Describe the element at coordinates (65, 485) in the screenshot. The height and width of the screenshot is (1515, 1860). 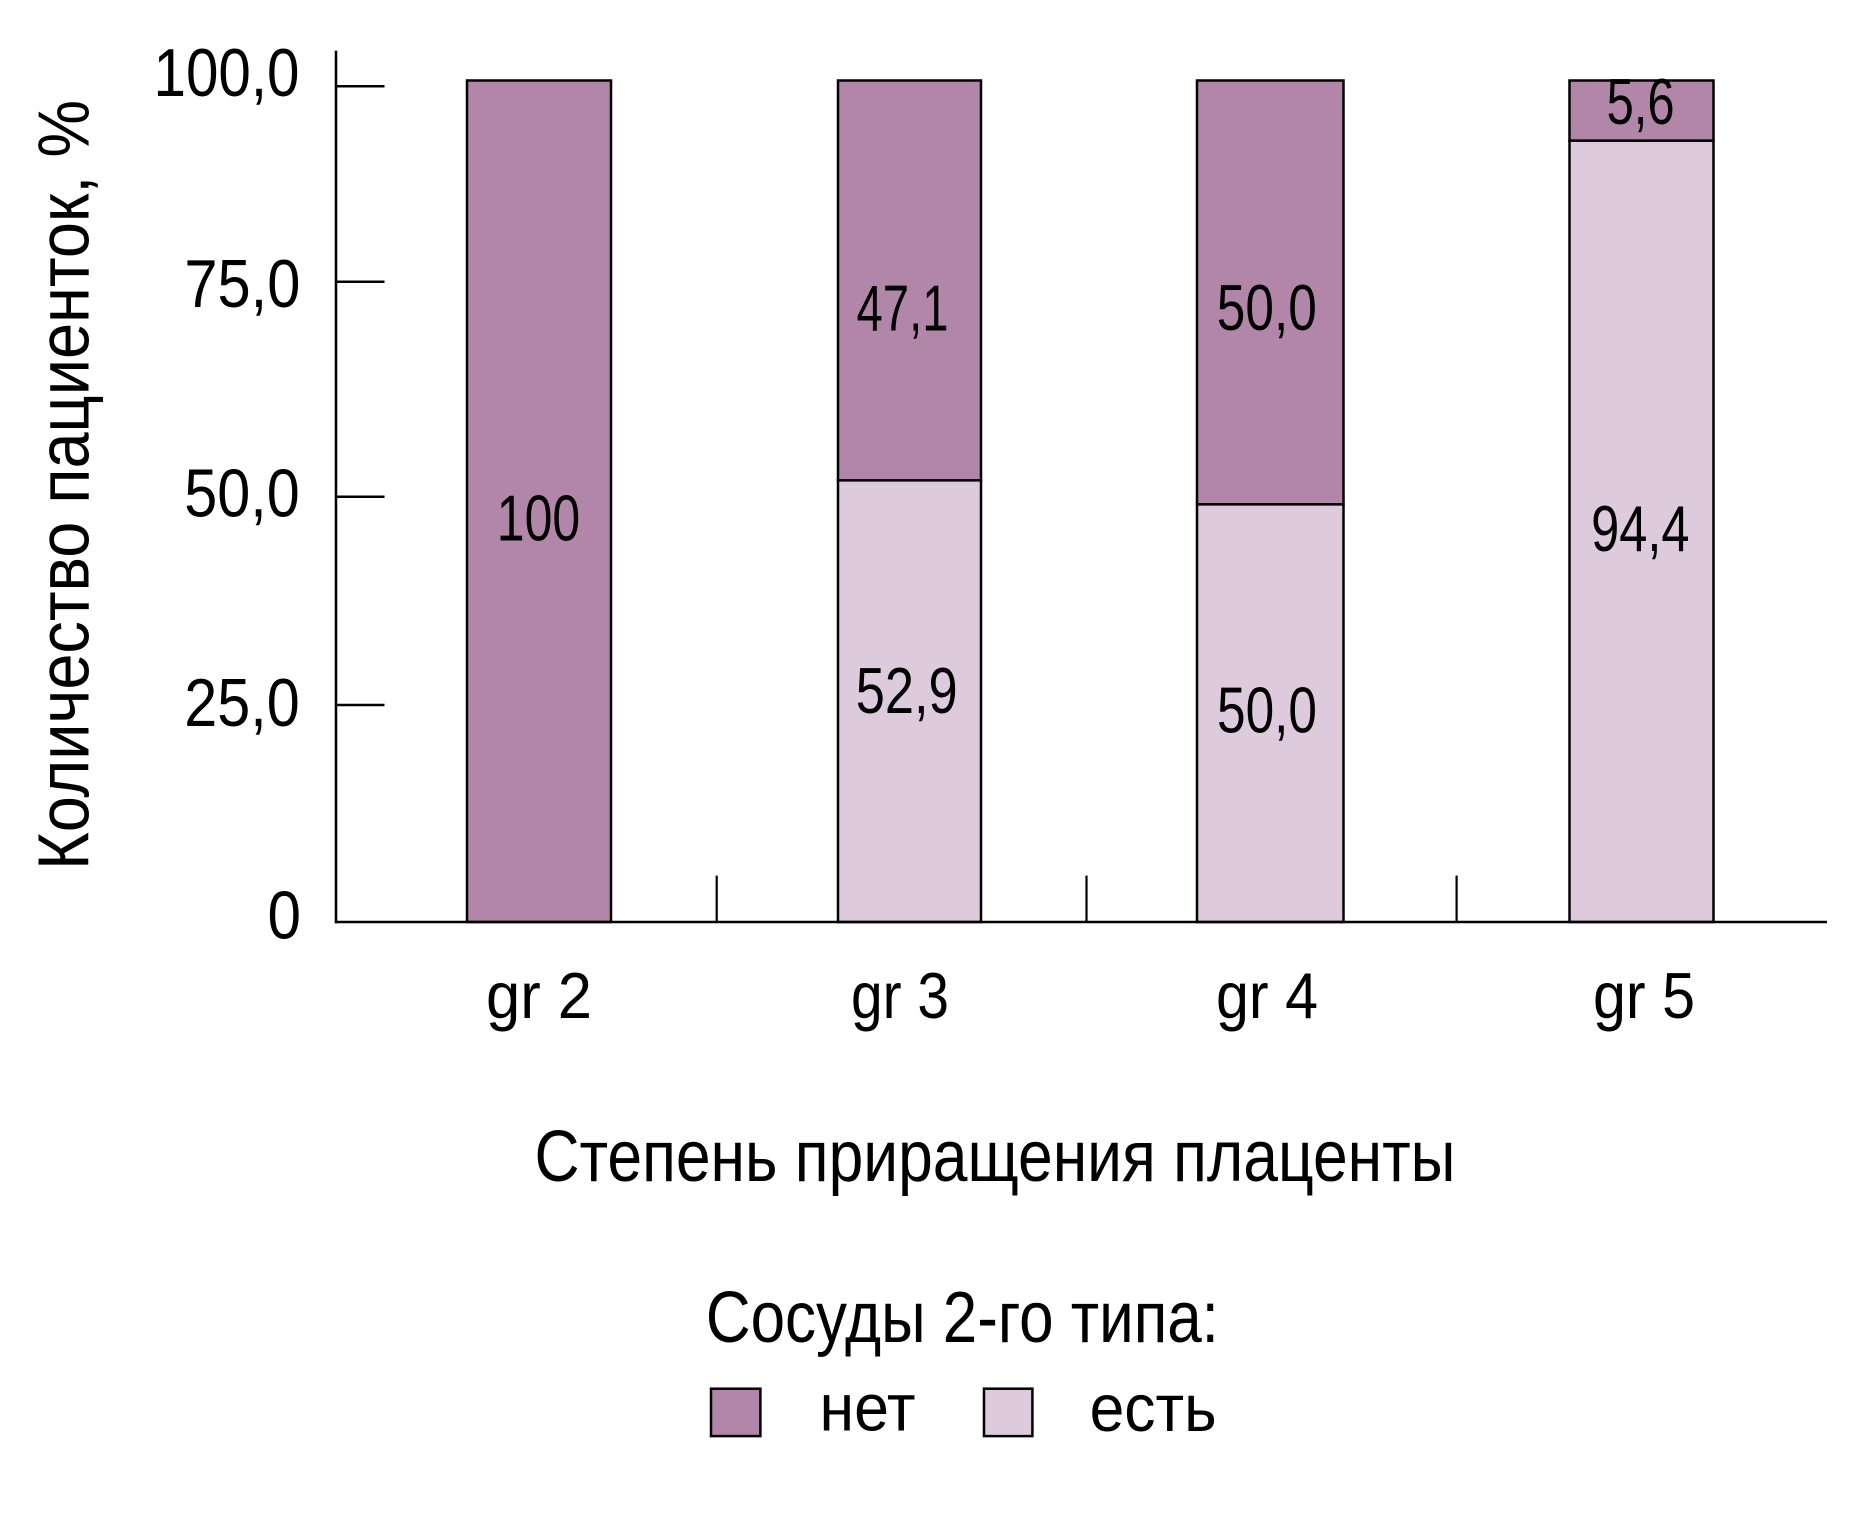
I see `svg-text: Количество пациенток, %` at that location.